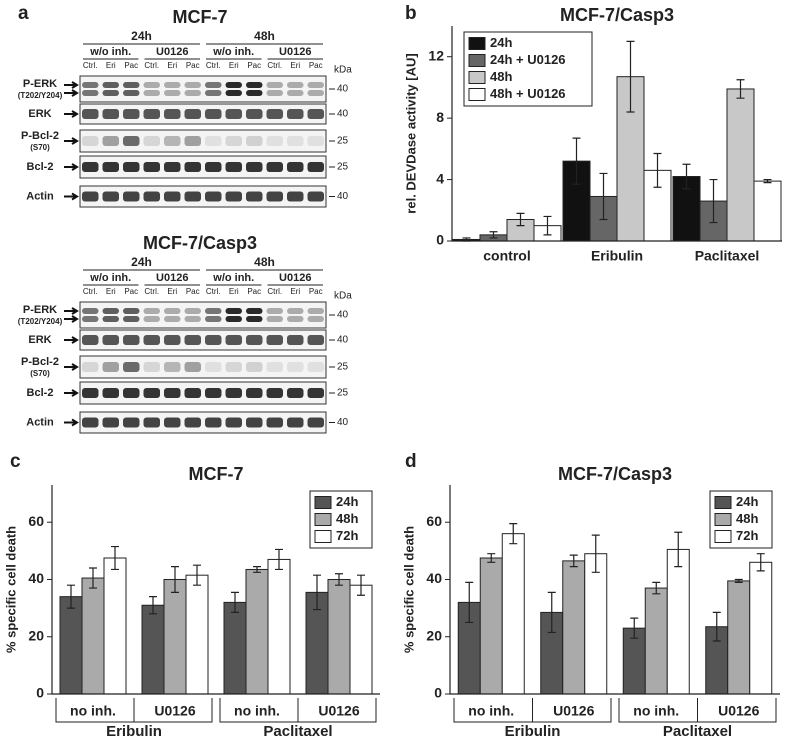 This screenshot has width=800, height=739. What do you see at coordinates (131, 65) in the screenshot?
I see `lane-label: Pac` at bounding box center [131, 65].